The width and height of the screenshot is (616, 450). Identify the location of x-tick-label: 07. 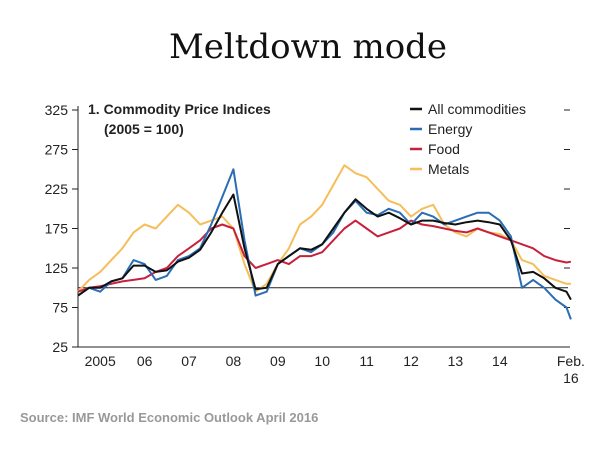
(189, 361).